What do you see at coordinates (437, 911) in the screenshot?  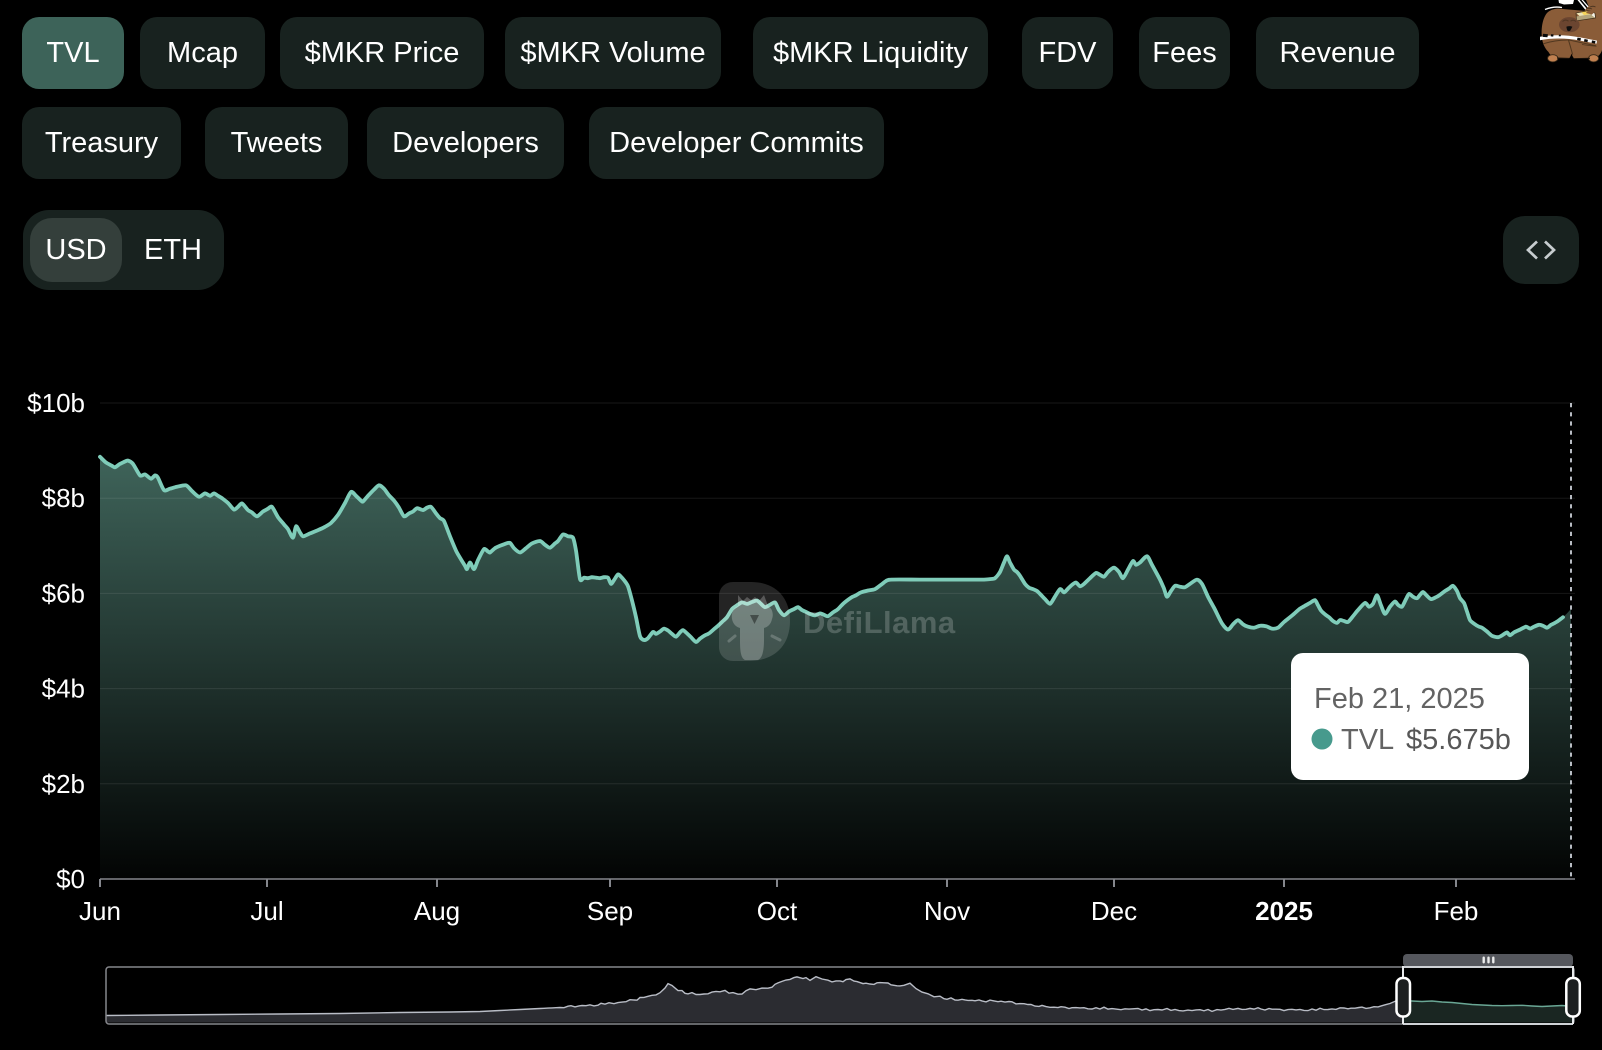 I see `svg-text: Aug` at bounding box center [437, 911].